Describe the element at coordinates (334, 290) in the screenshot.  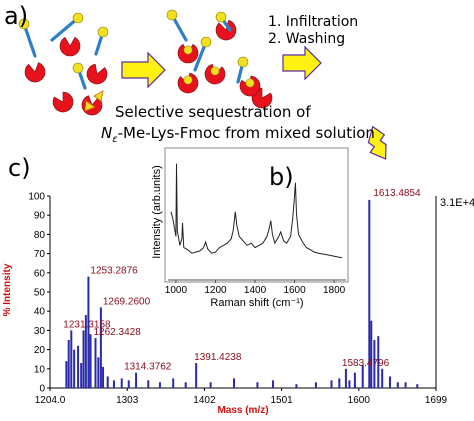
I see `raman-x-tick-label: 1800` at that location.